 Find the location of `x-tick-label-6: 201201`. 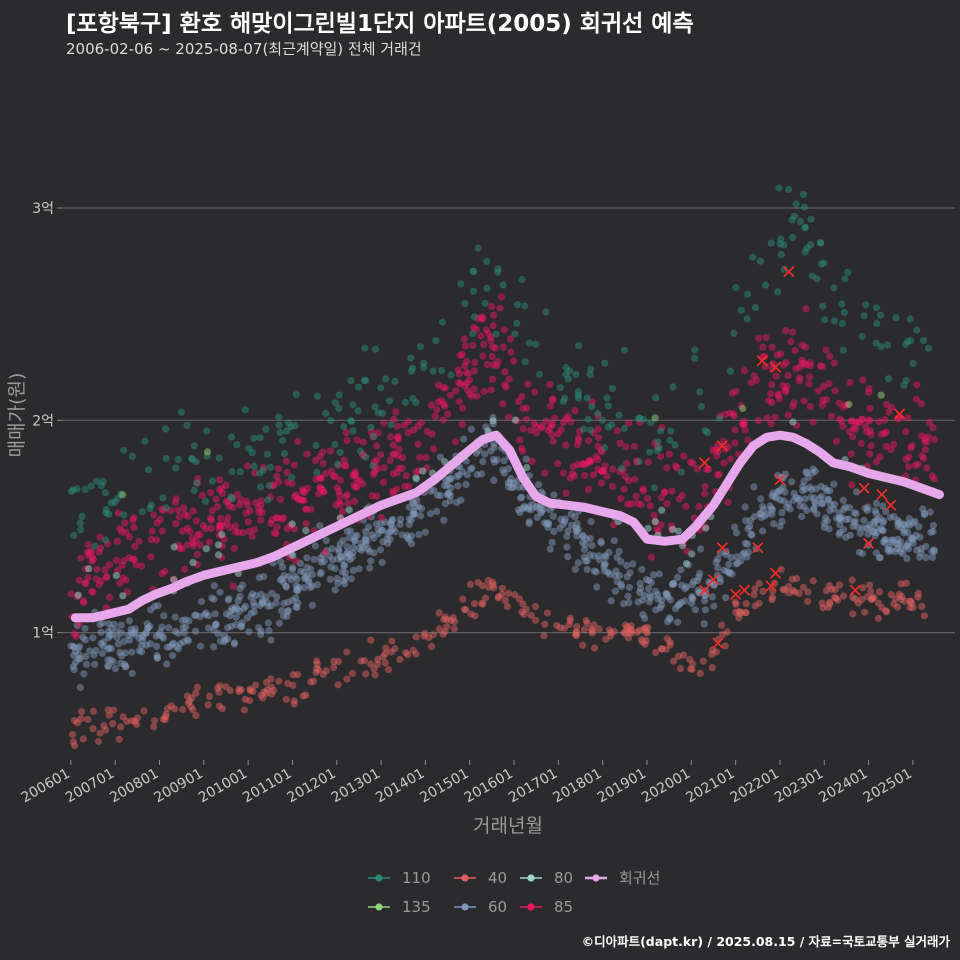

x-tick-label-6: 201201 is located at coordinates (311, 786).